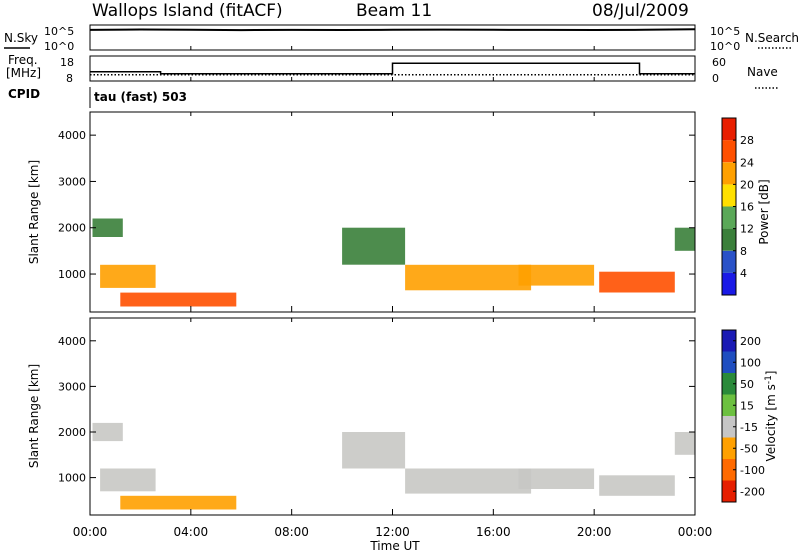 The height and width of the screenshot is (554, 800). What do you see at coordinates (743, 251) in the screenshot?
I see `power-colorbar-tick-label-1: 8` at bounding box center [743, 251].